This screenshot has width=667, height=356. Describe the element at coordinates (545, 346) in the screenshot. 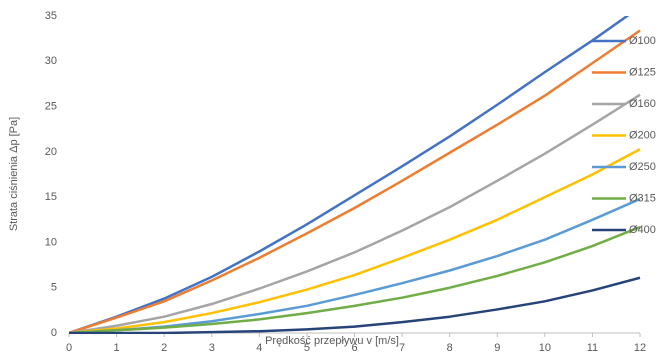

I see `x-tick-label: 10` at that location.